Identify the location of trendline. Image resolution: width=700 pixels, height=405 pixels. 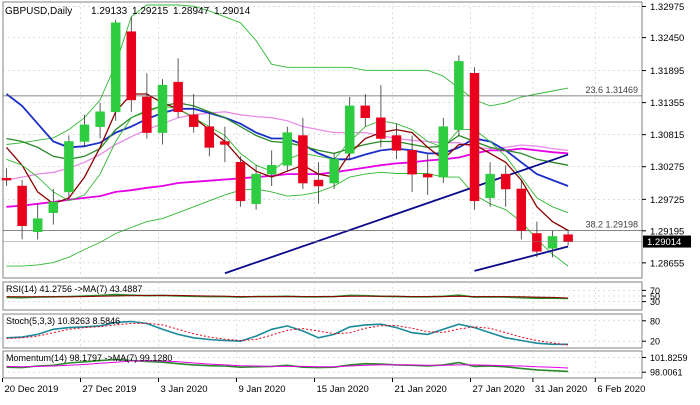
(396, 214).